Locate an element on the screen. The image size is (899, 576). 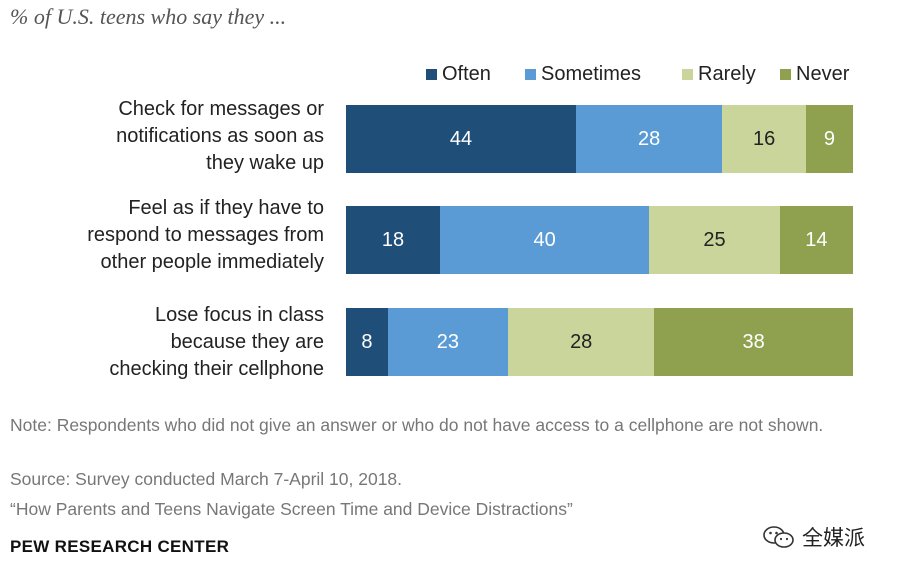
bar-segment-never: 14 is located at coordinates (816, 240).